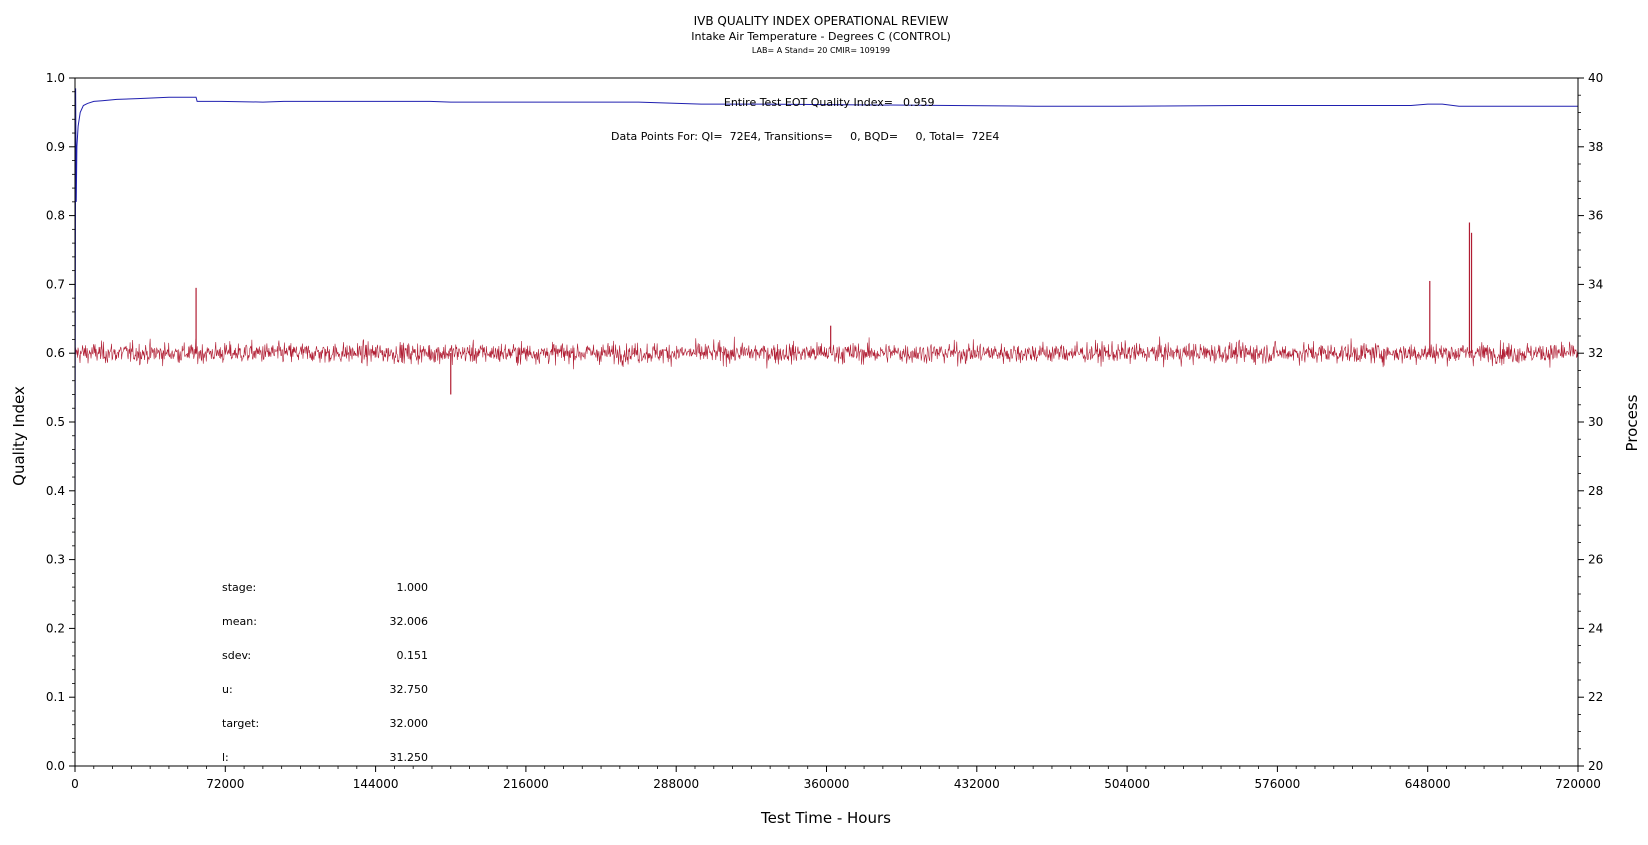  What do you see at coordinates (826, 353) in the screenshot?
I see `process-series-line` at bounding box center [826, 353].